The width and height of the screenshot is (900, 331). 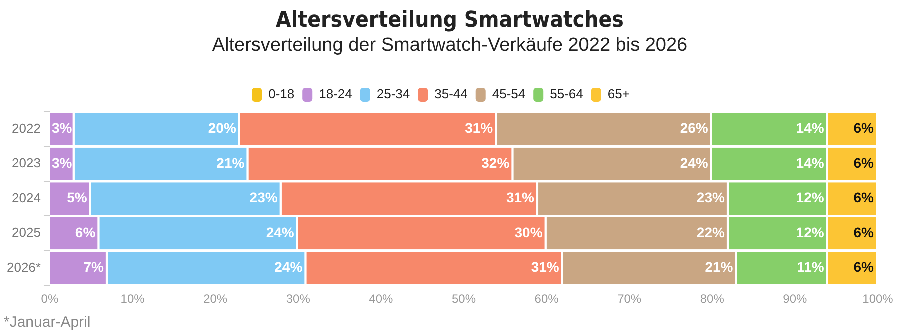 I want to click on x-tick-label: 100%, so click(x=878, y=299).